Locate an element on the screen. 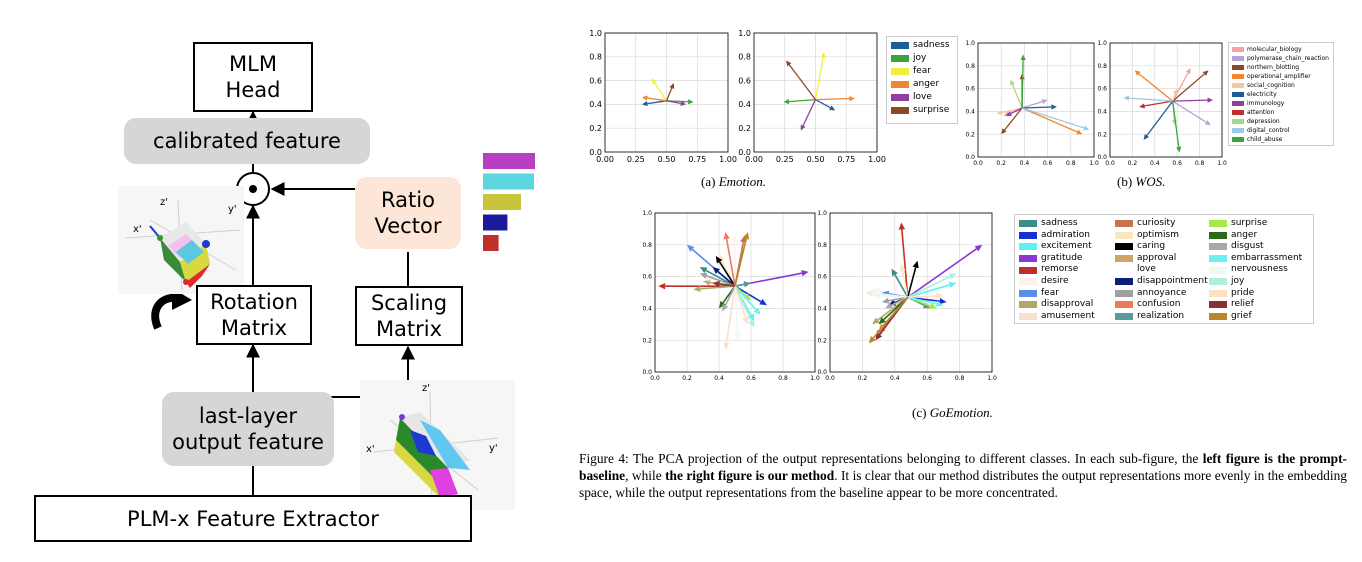 The width and height of the screenshot is (1362, 562). vector-head-caring is located at coordinates (719, 259).